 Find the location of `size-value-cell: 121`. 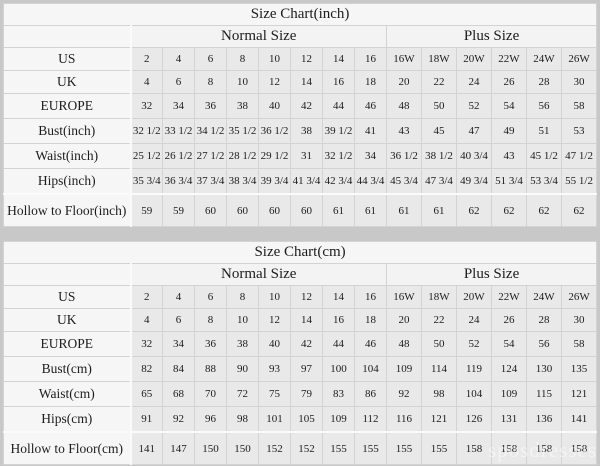

size-value-cell: 121 is located at coordinates (579, 394).